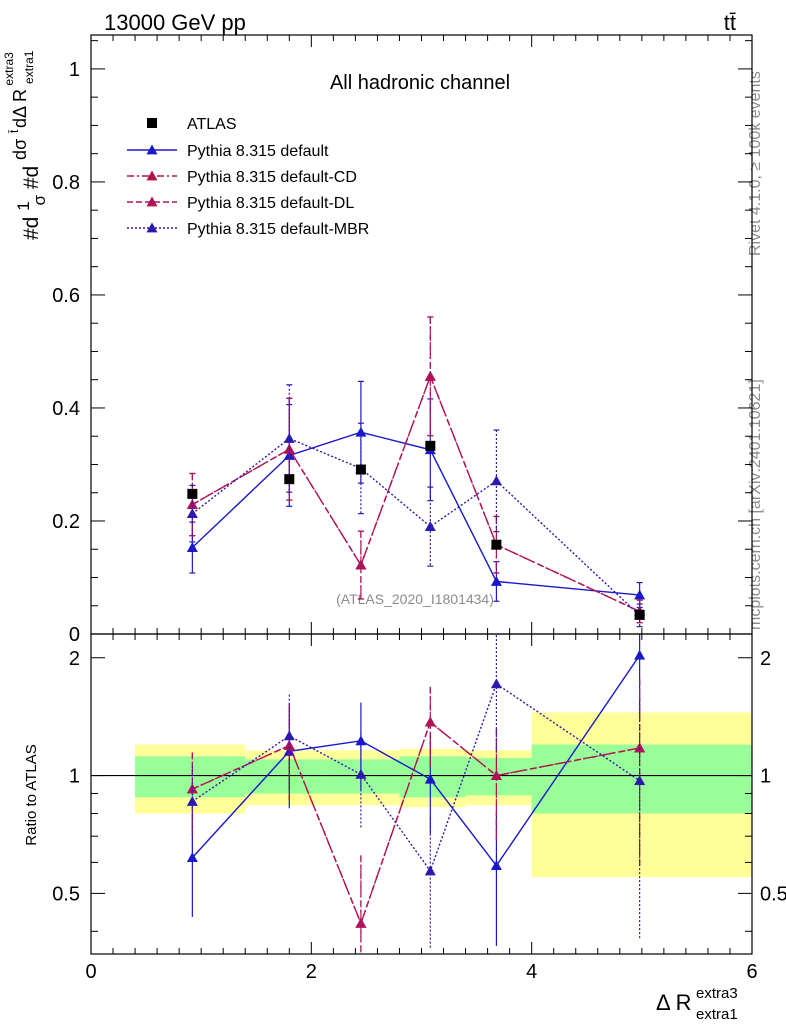  I want to click on svg-text:#d 1 σ #d: #d 1 σ #d dσ t̄, so click(28, 184).